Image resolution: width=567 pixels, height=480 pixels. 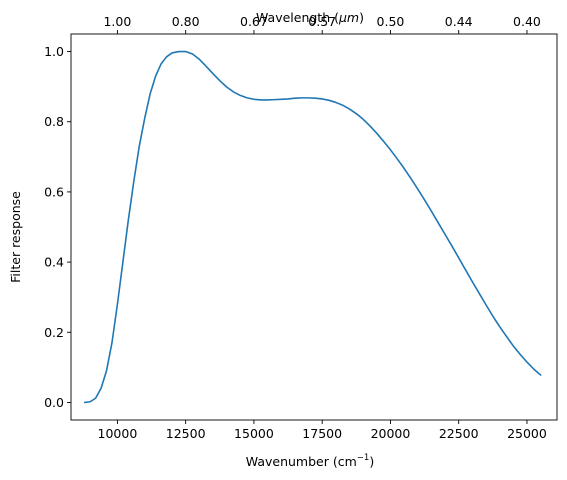 I want to click on top-axis-title-text: Wavelength (, so click(x=297, y=17).